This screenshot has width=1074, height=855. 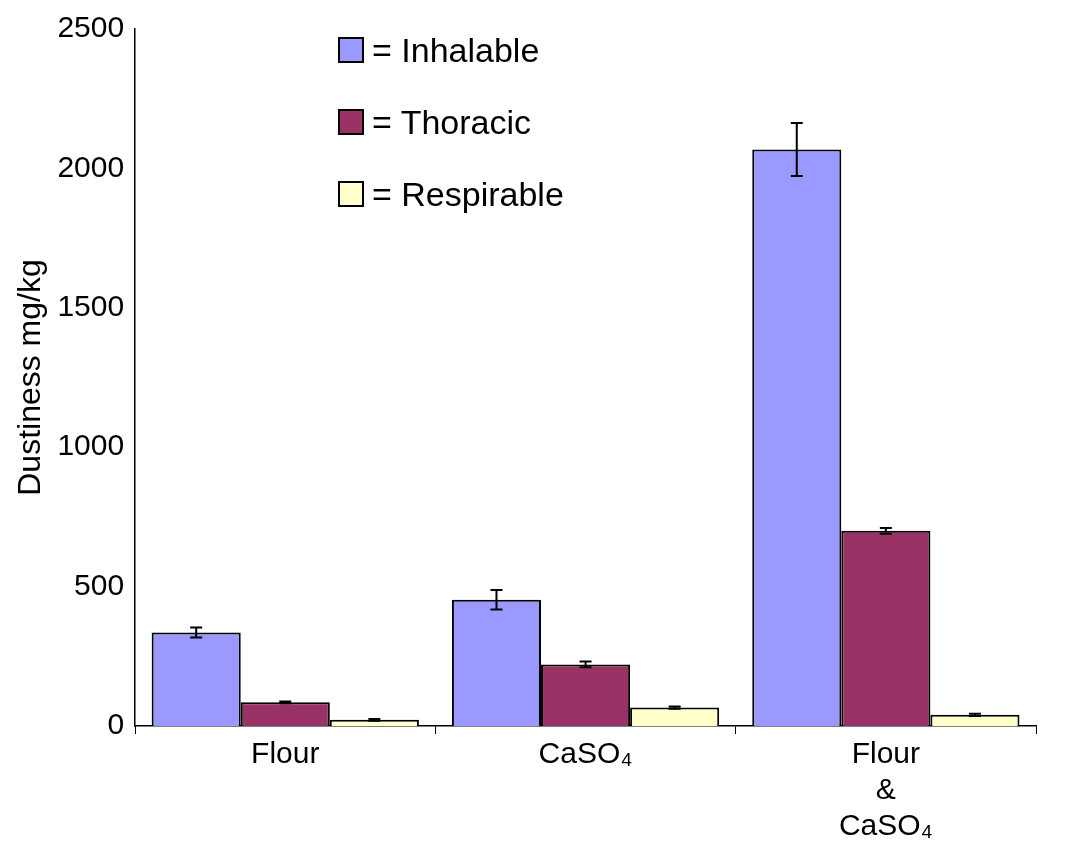 I want to click on y-tick-label: 1500, so click(x=91, y=306).